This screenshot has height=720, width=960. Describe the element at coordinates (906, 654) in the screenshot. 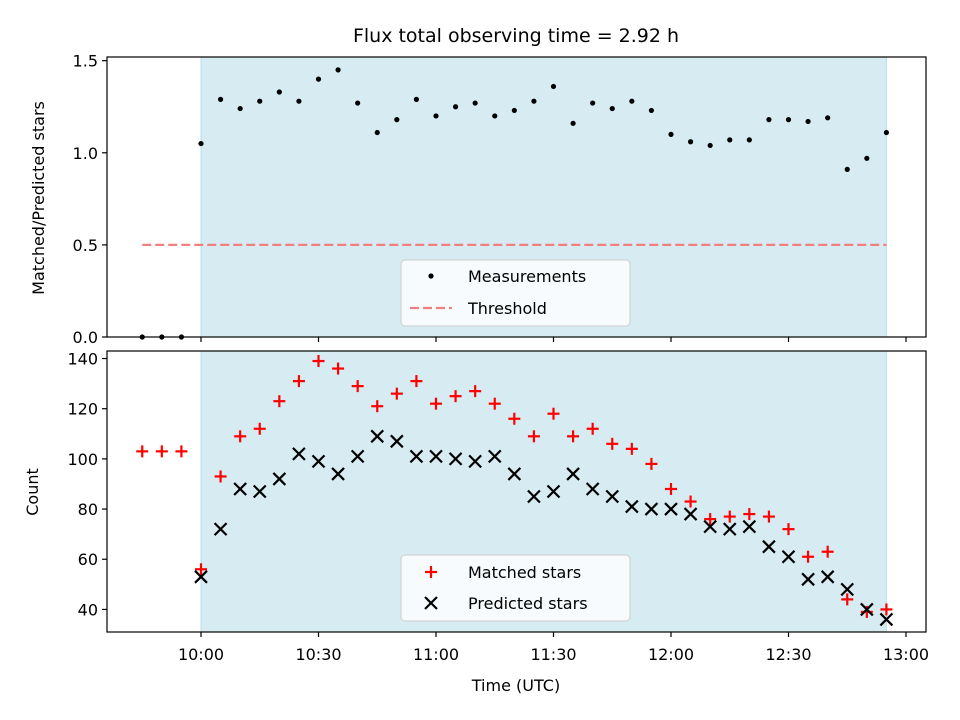

I see `x-tick-label: 13:00` at that location.